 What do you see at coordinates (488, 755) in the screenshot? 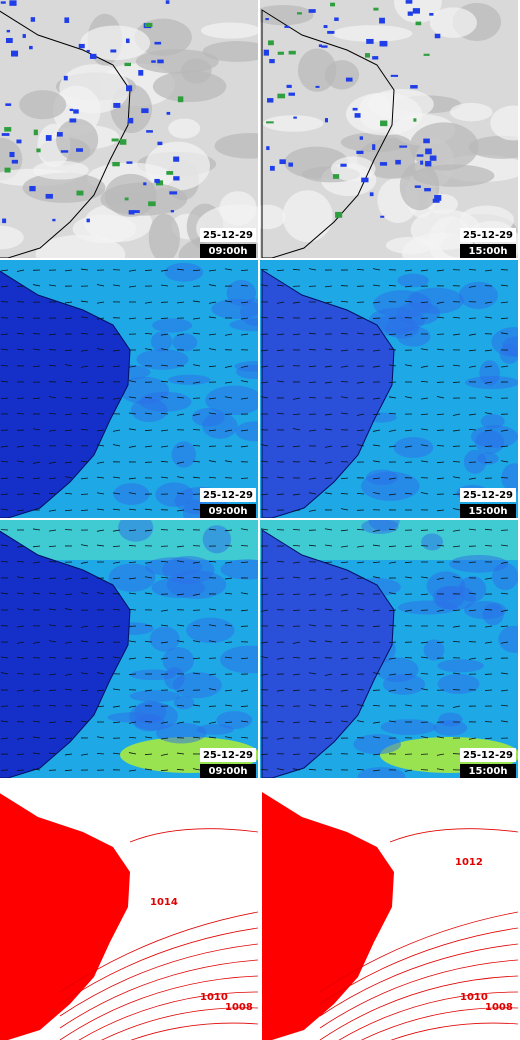
I see `date-box` at bounding box center [488, 755].